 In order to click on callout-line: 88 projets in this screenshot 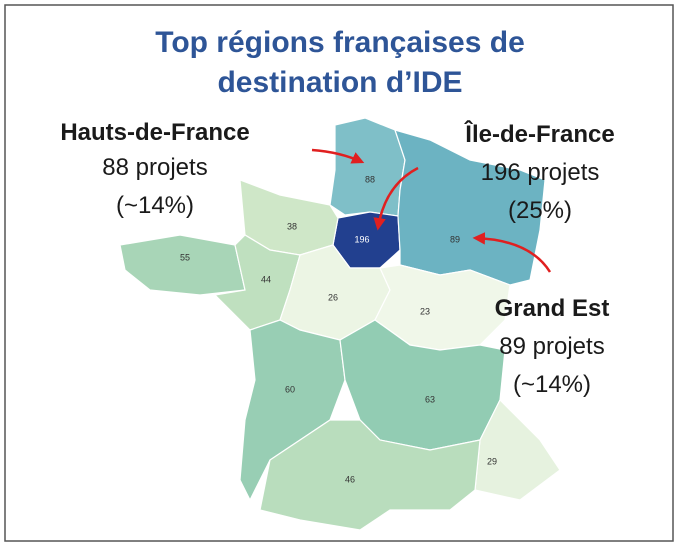, I will do `click(154, 167)`.